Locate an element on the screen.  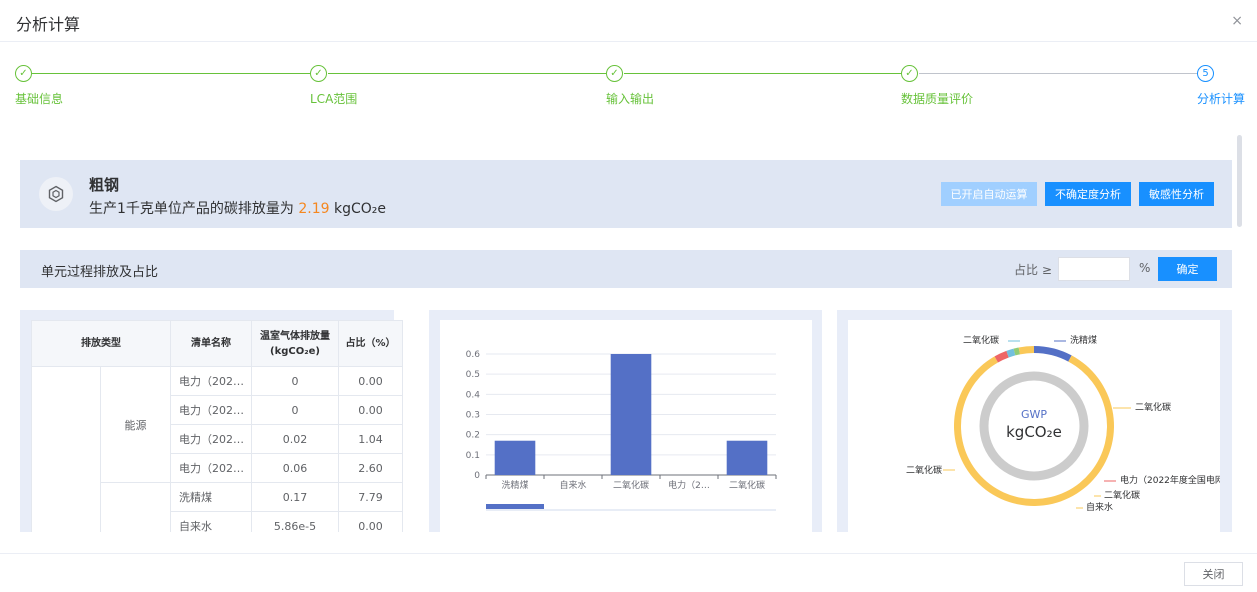
y-tick-label: 0.5 is located at coordinates (473, 375).